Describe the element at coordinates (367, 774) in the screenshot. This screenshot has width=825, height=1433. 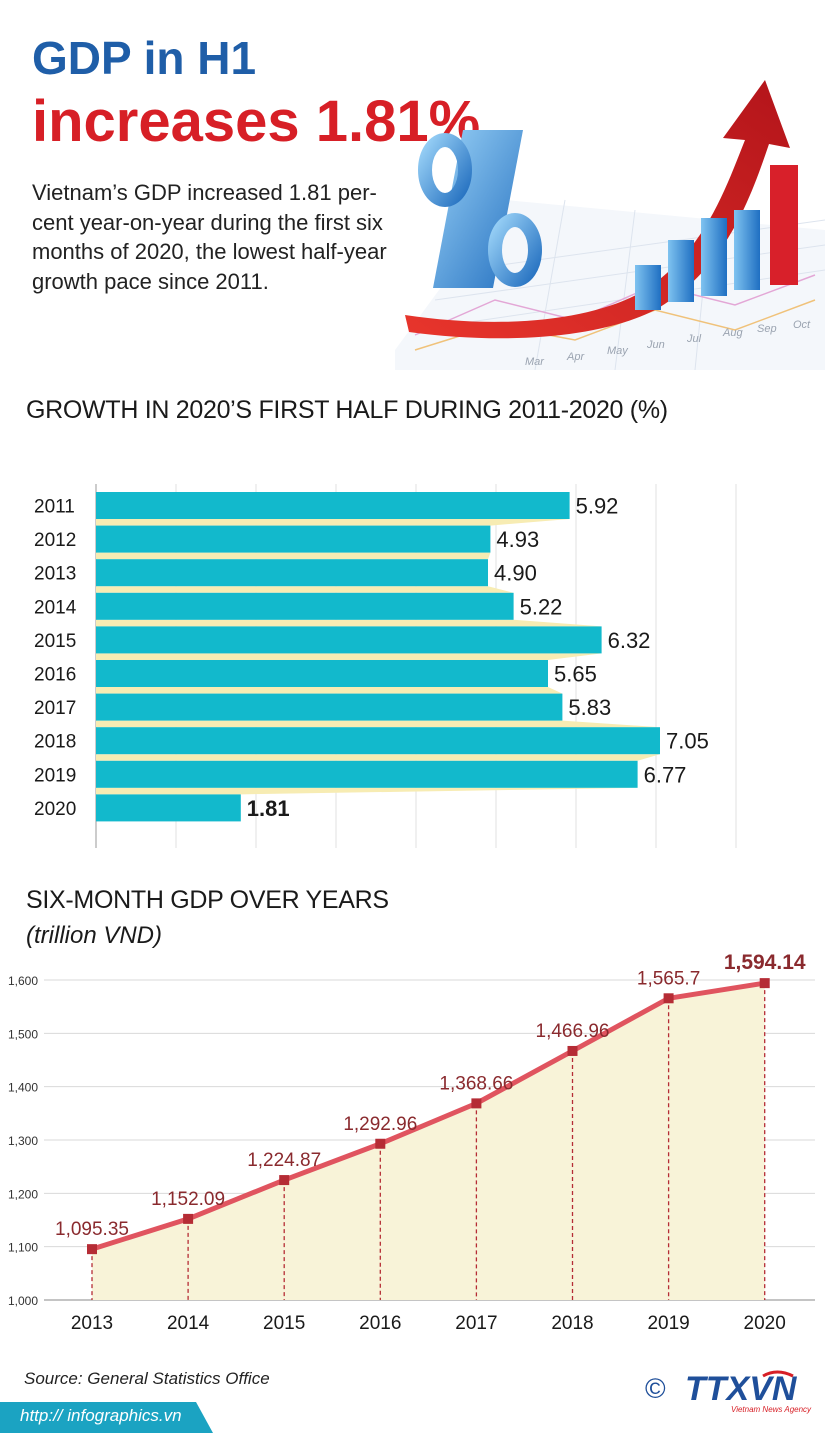
I see `bar-2019` at that location.